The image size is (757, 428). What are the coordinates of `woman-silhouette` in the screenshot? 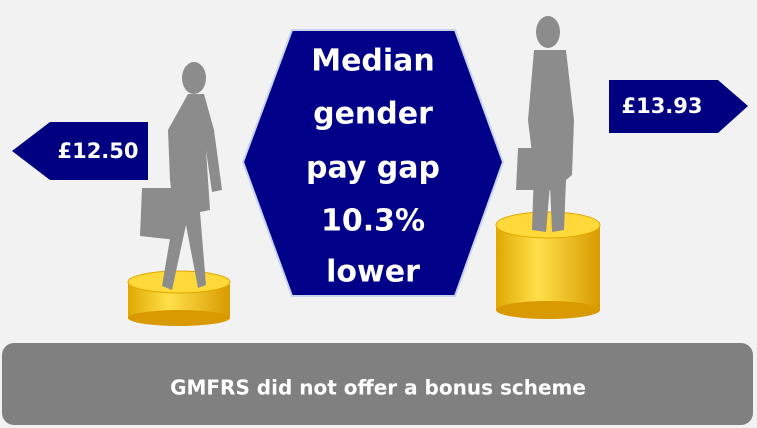 It's located at (181, 176).